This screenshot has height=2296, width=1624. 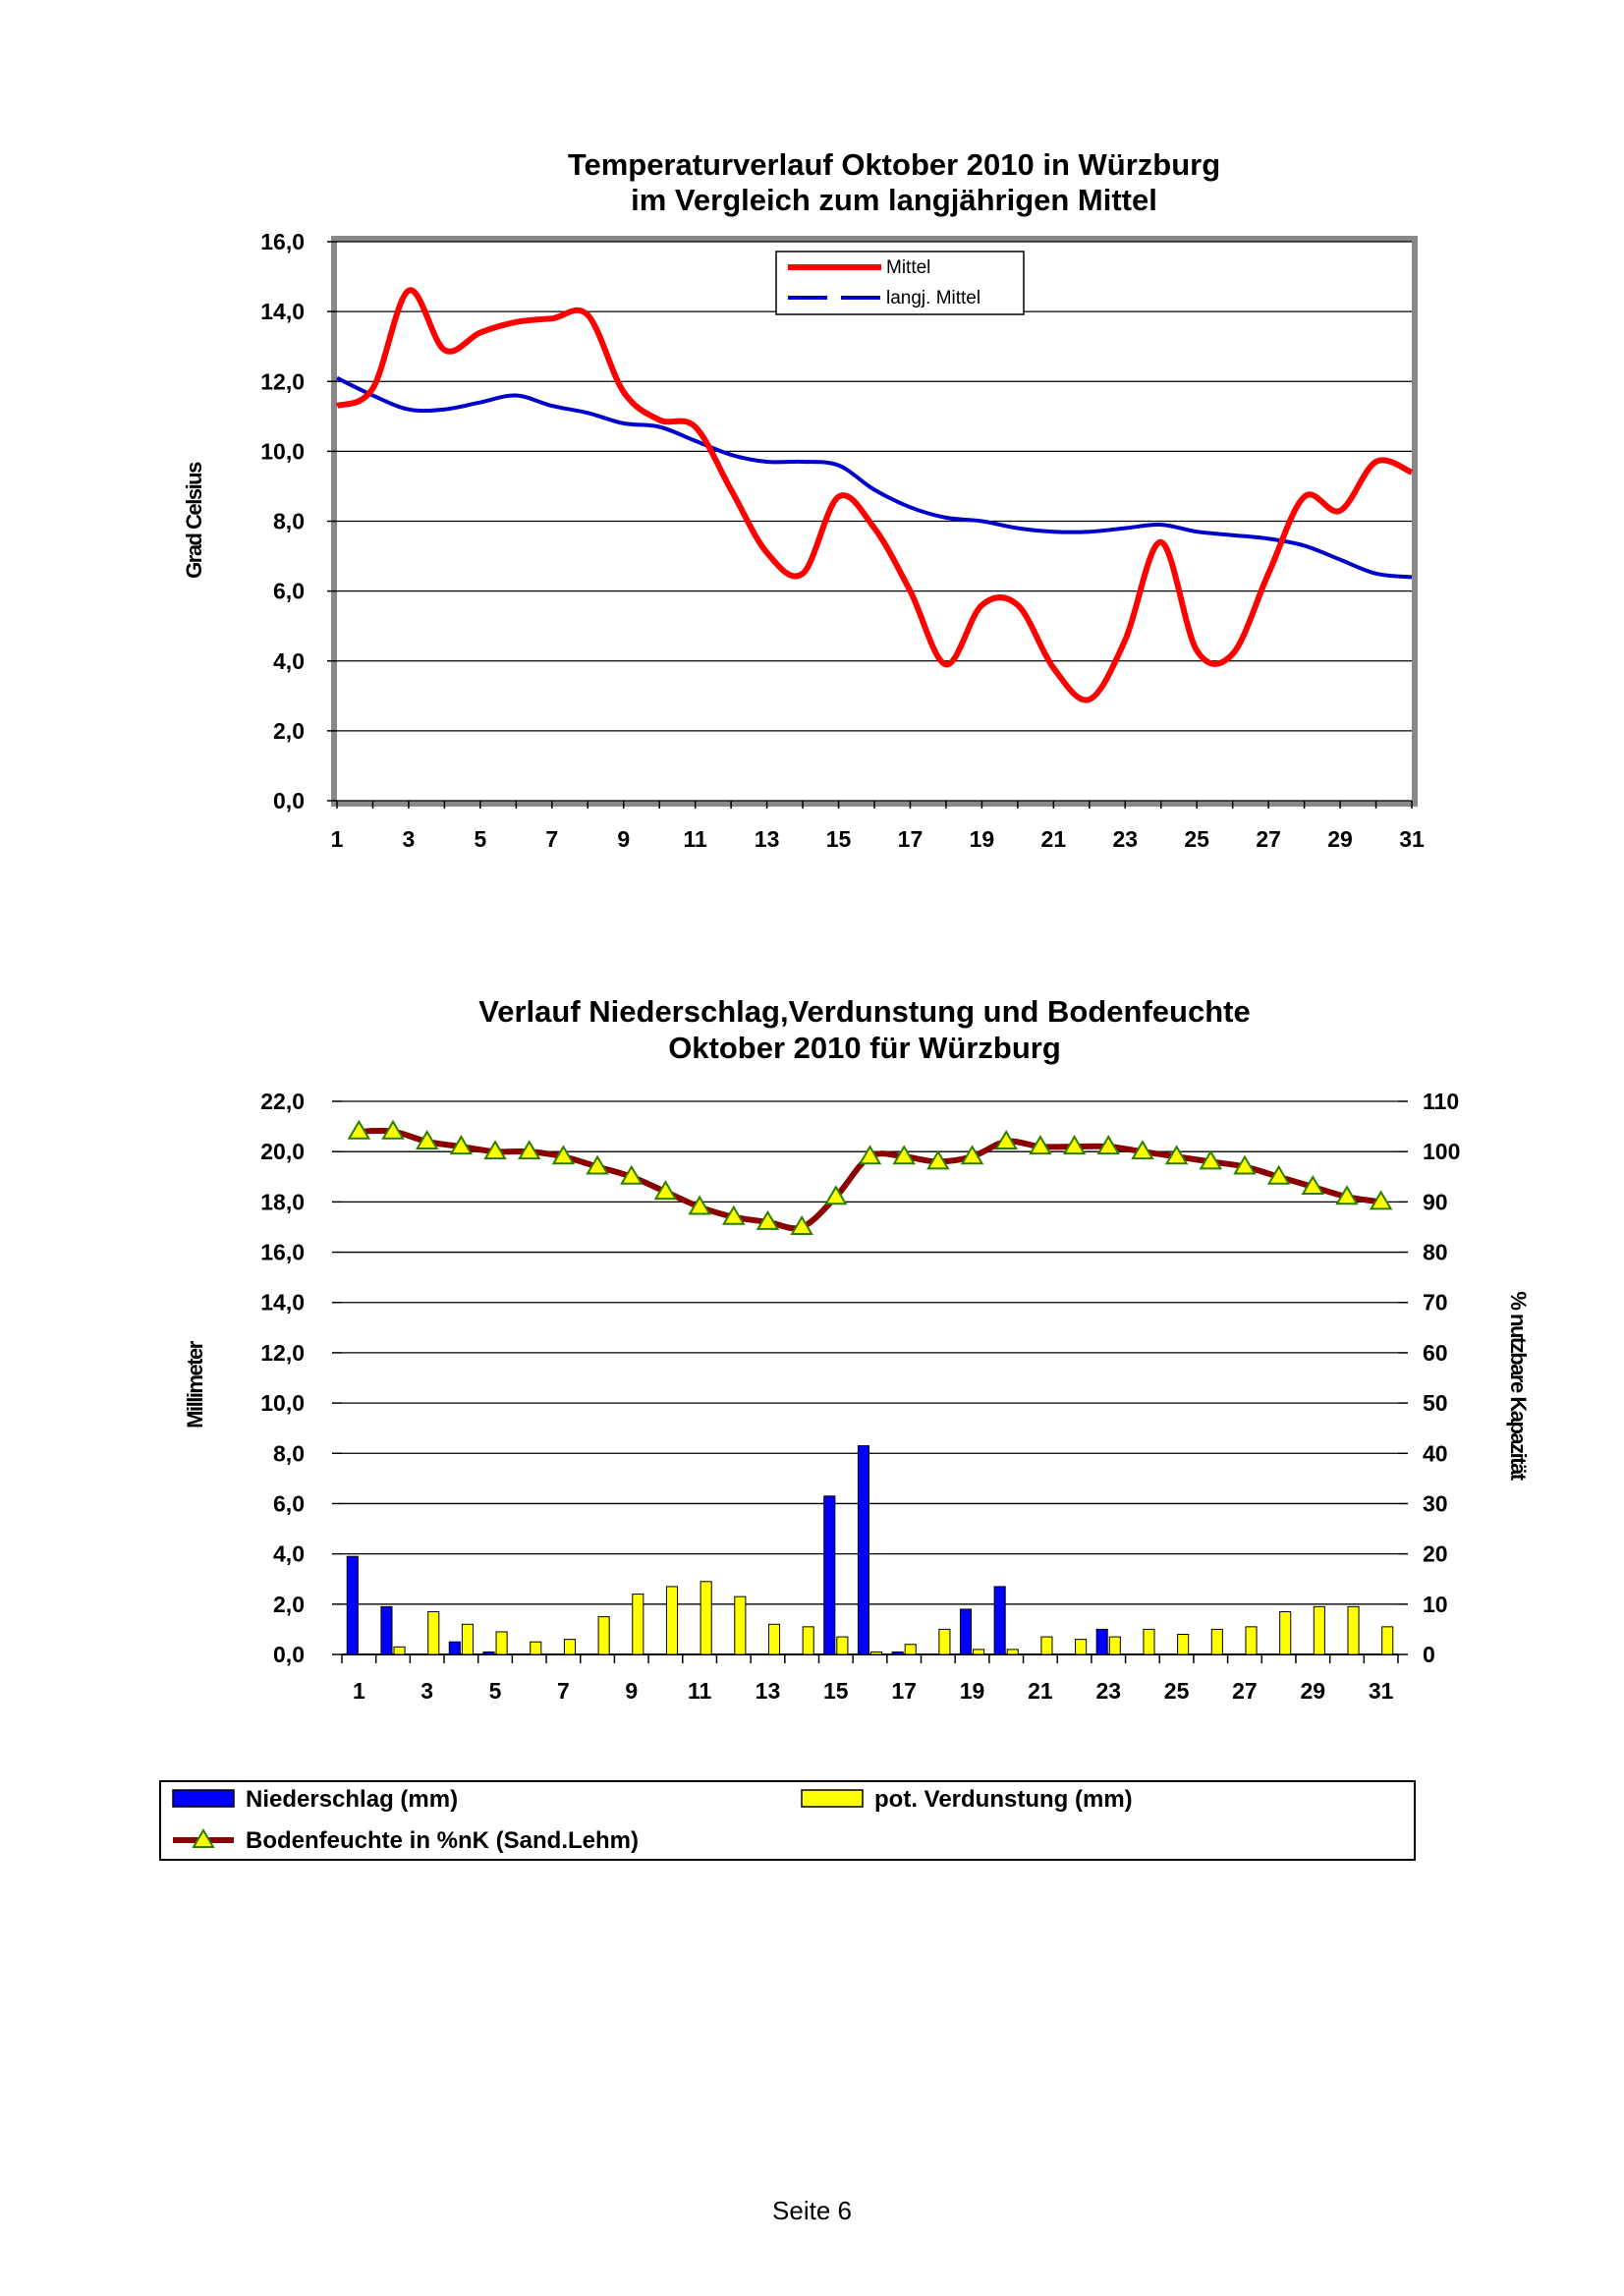 I want to click on chart1-x-tick-label: 21, so click(x=1054, y=839).